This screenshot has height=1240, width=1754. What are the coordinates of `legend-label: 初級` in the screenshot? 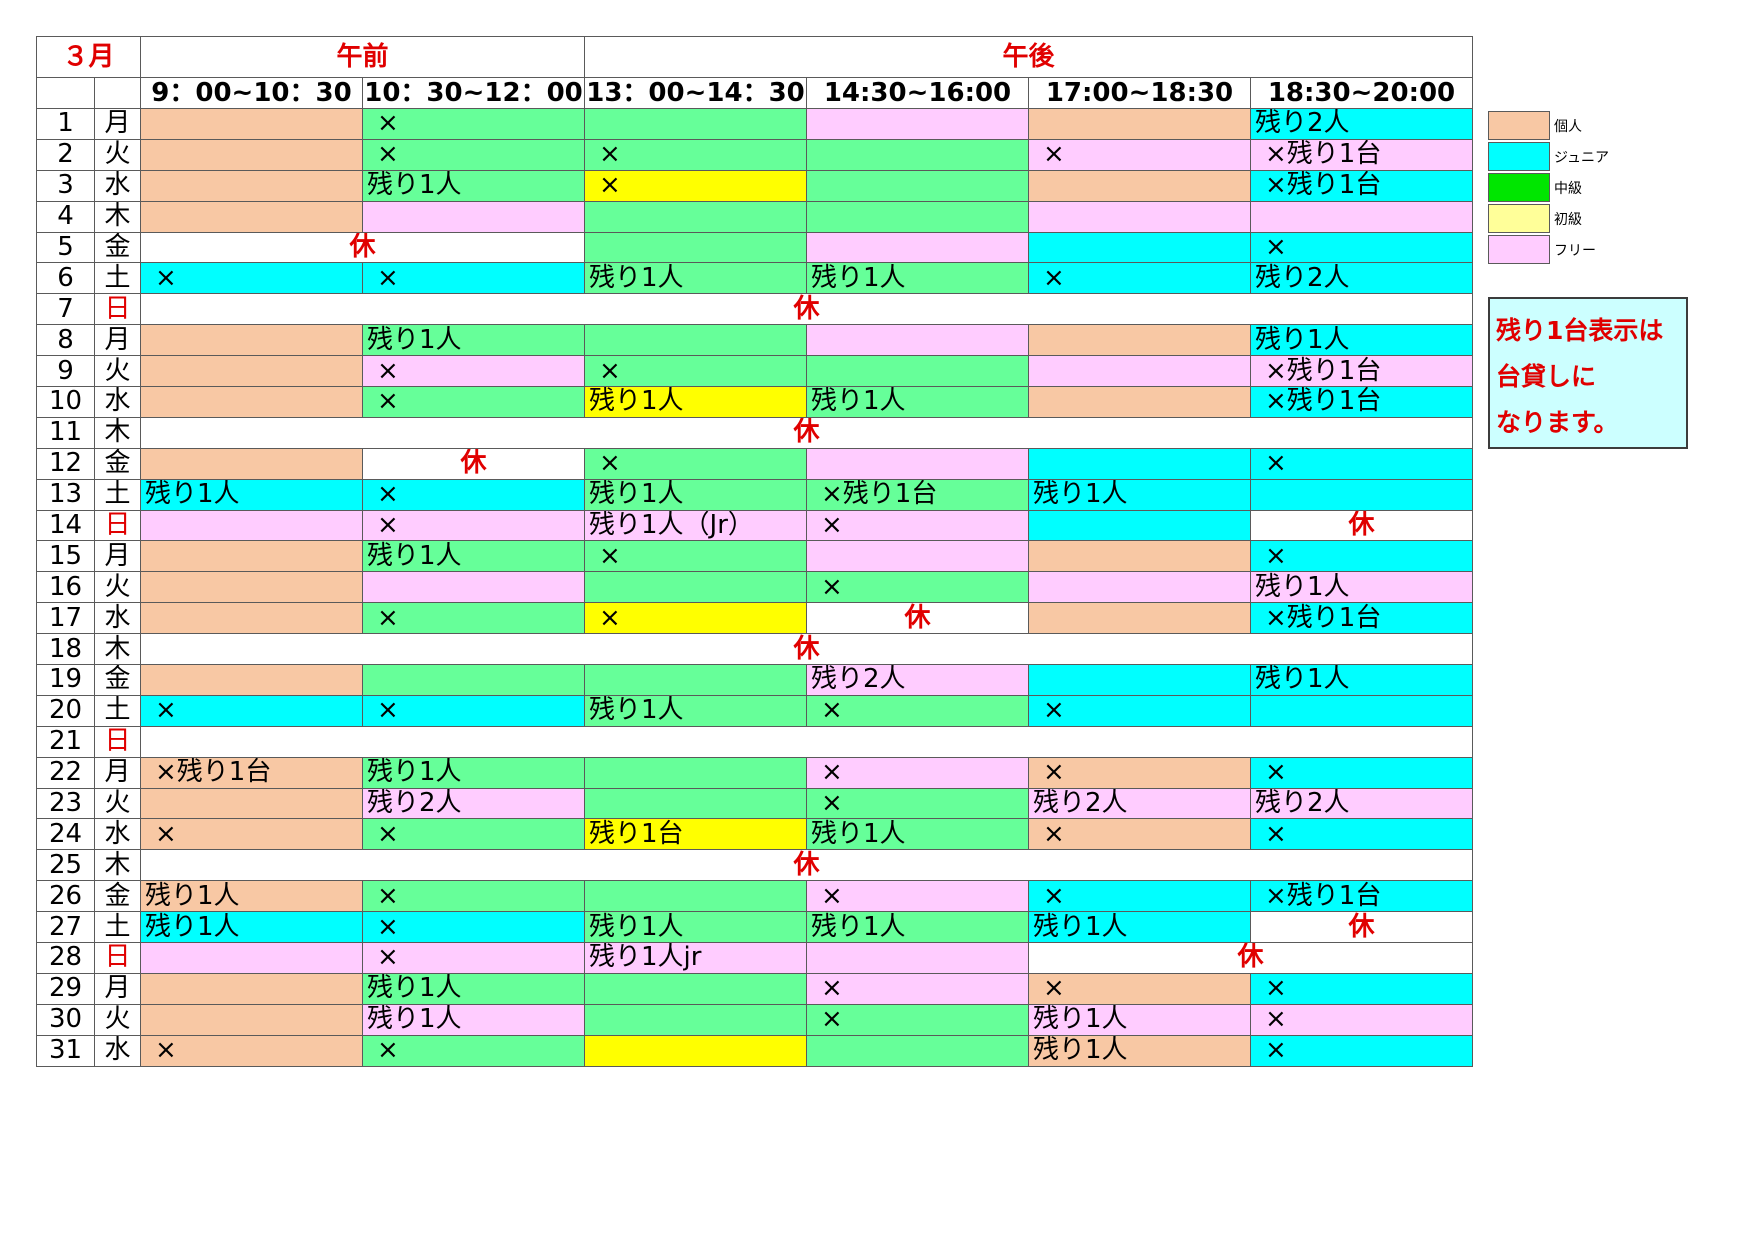 It's located at (1568, 219).